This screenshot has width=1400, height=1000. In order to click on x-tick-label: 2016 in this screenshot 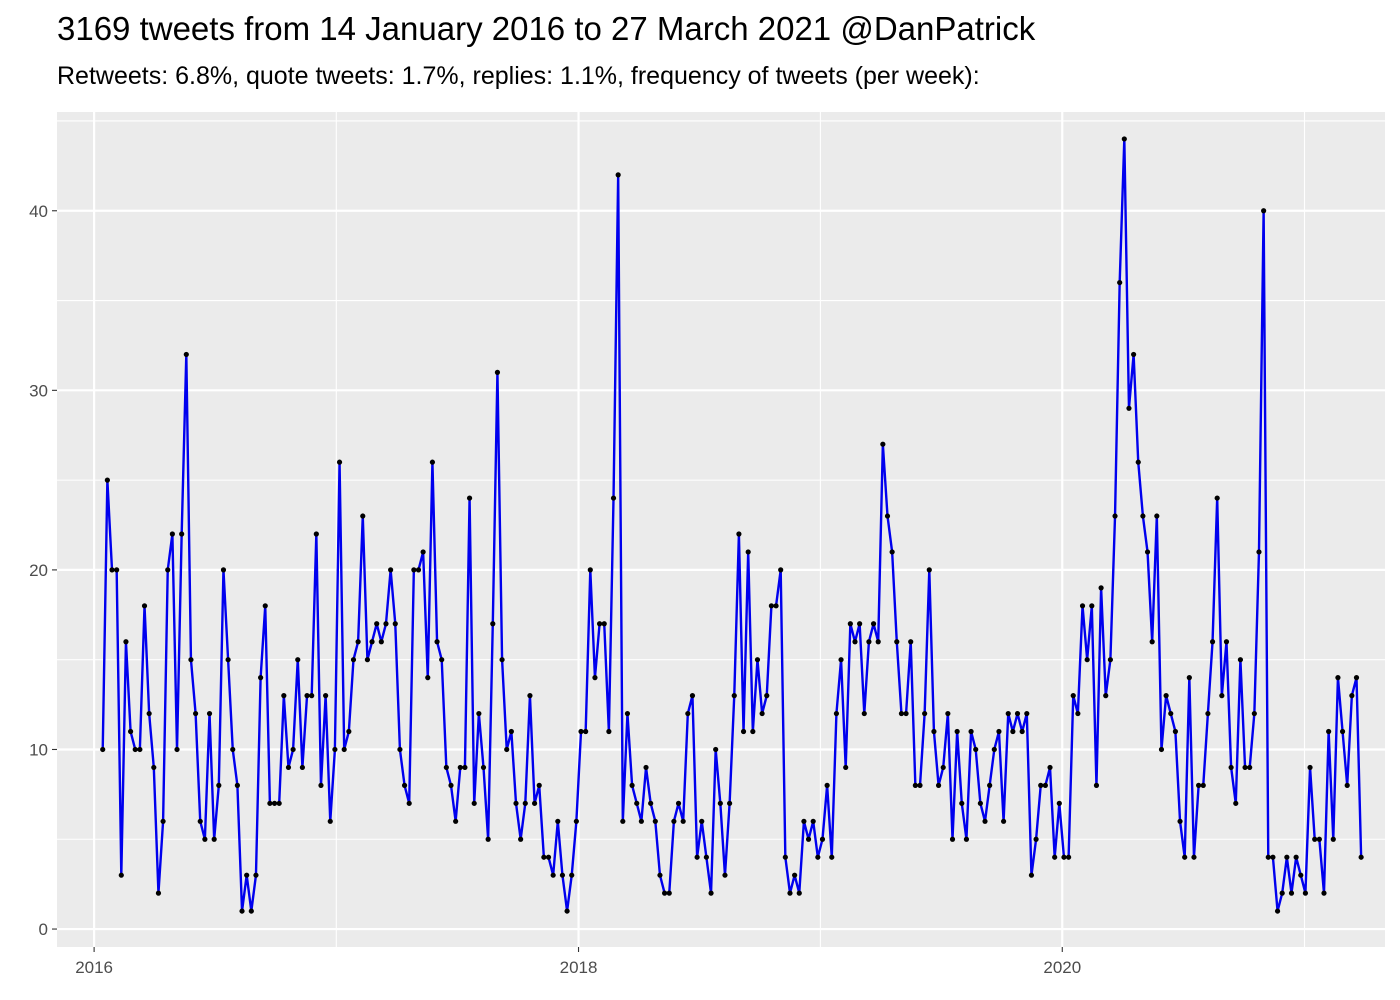, I will do `click(94, 967)`.